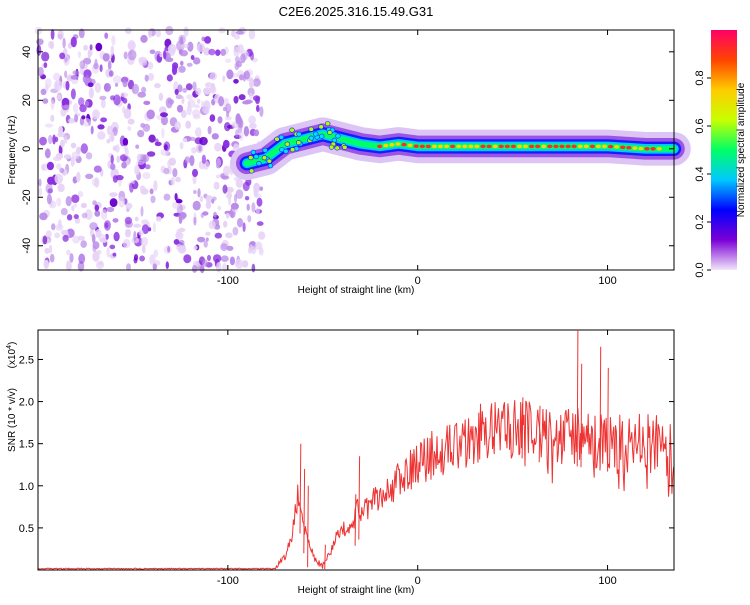 This screenshot has width=750, height=605. I want to click on y-tick-label: 2.5, so click(26, 360).